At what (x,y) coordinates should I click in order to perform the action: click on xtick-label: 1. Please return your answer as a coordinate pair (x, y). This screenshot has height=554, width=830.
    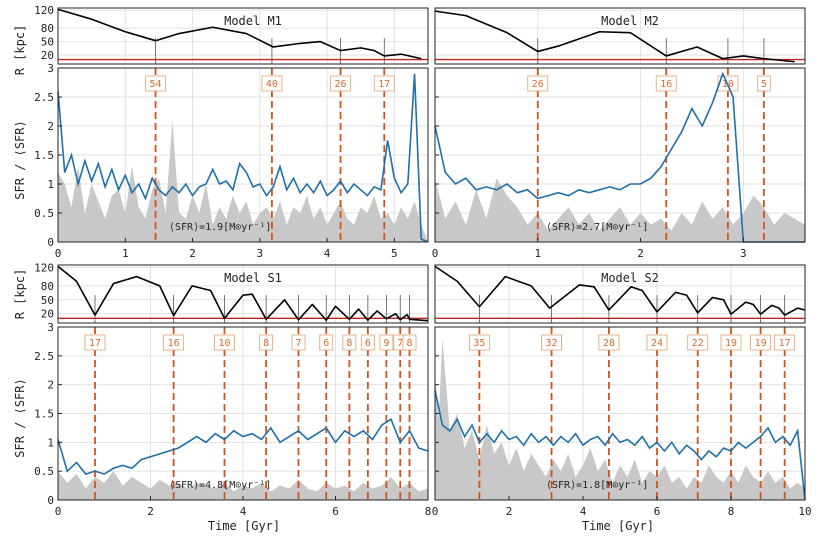
    Looking at the image, I should click on (125, 253).